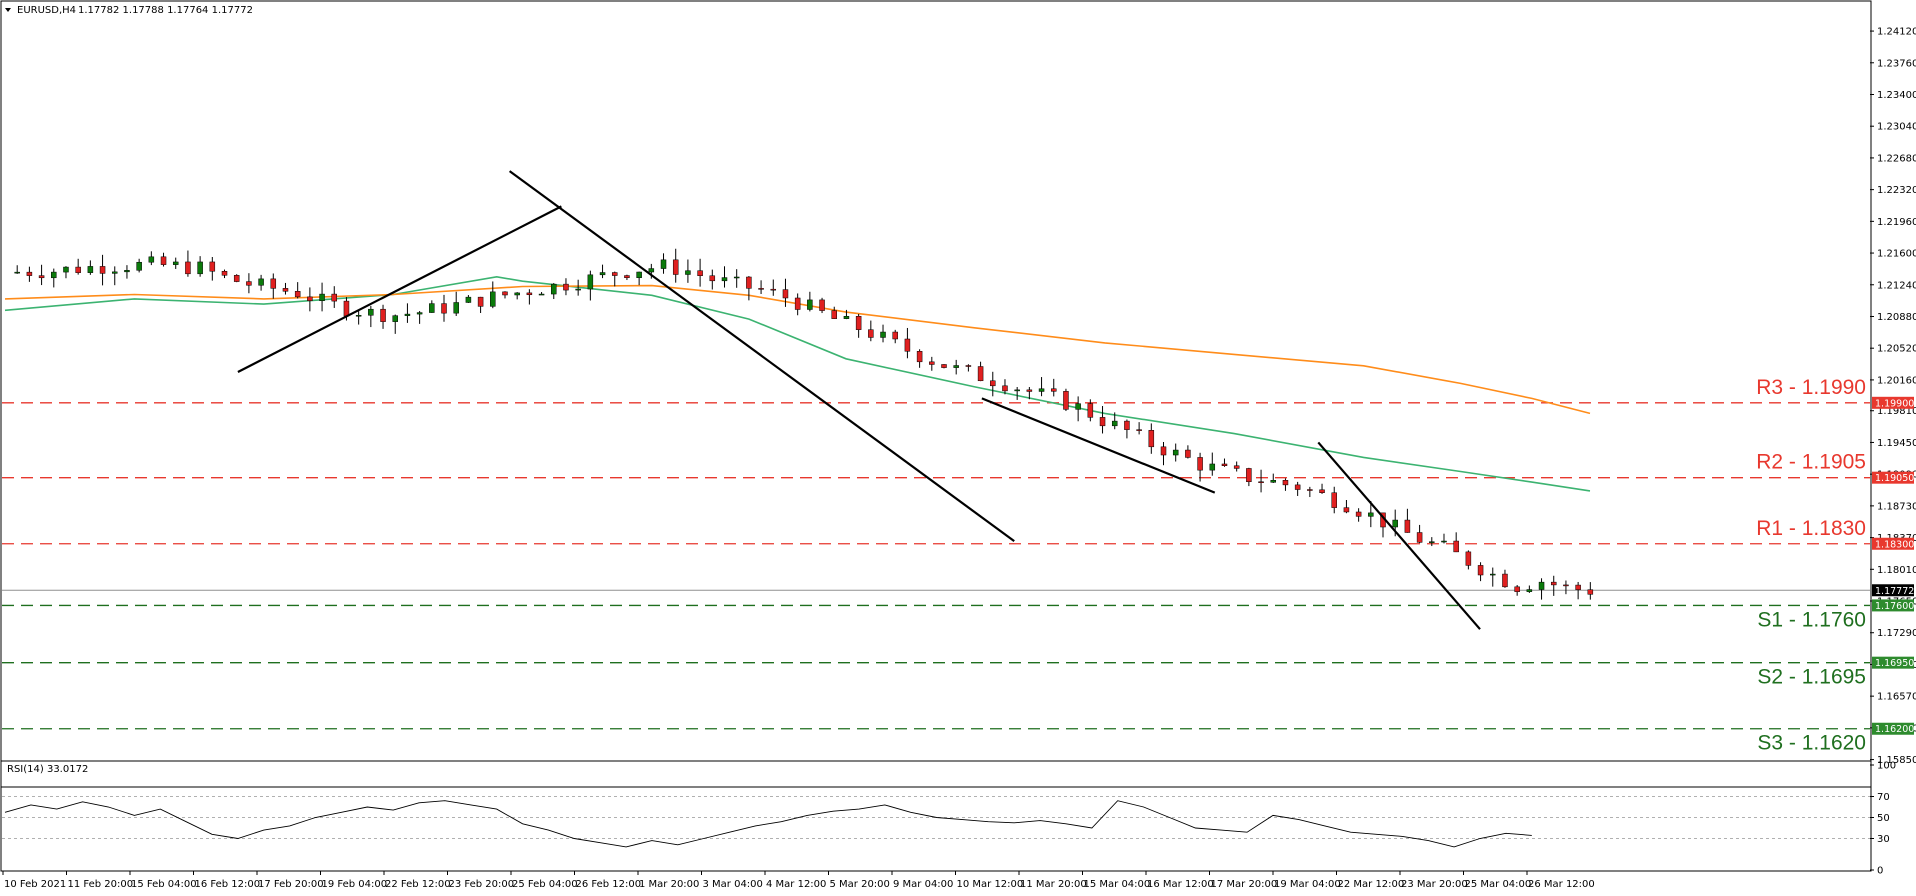  Describe the element at coordinates (1811, 387) in the screenshot. I see `level-label: R3 - 1.1990` at that location.